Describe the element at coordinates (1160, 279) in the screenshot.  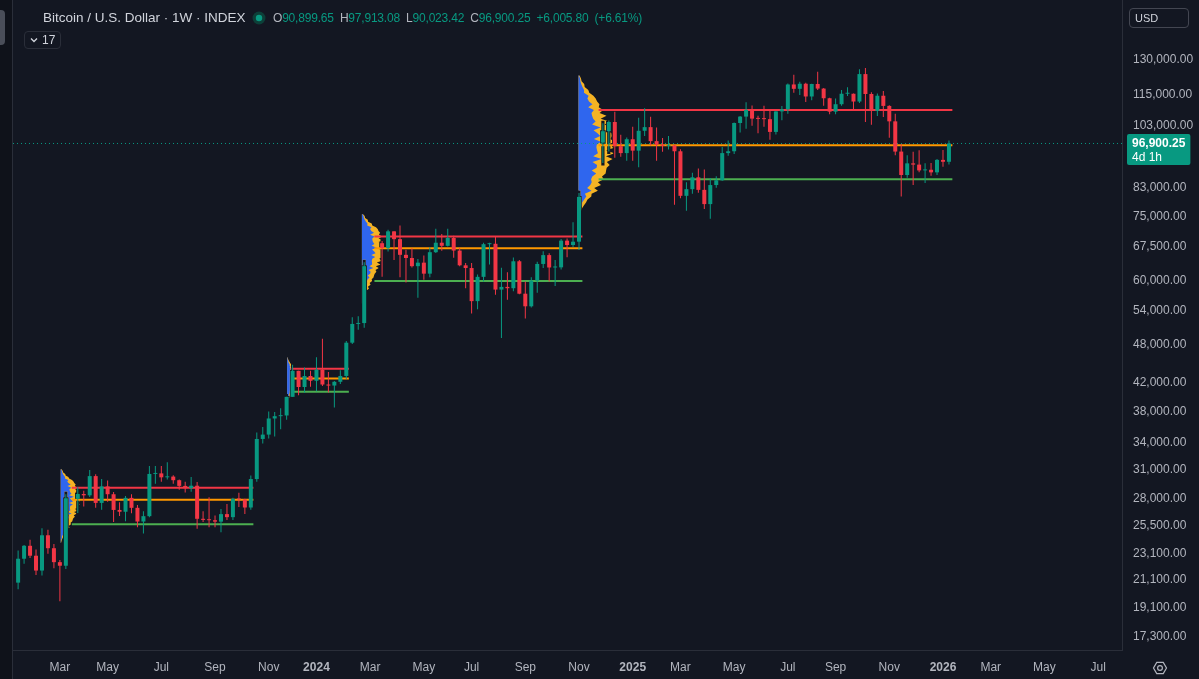
I see `y-tick-label: 60,000.00` at that location.